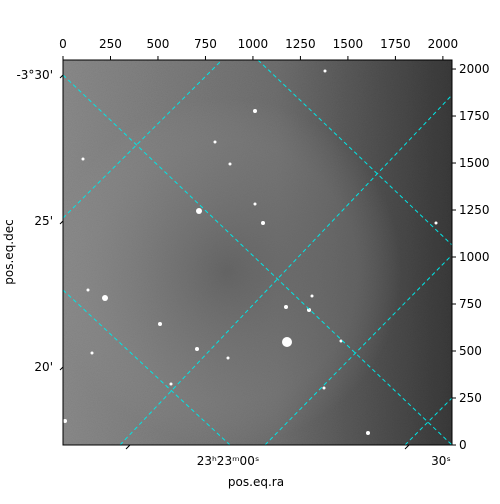 The image size is (500, 504). What do you see at coordinates (256, 482) in the screenshot?
I see `x-axis-label: pos.eq.ra` at bounding box center [256, 482].